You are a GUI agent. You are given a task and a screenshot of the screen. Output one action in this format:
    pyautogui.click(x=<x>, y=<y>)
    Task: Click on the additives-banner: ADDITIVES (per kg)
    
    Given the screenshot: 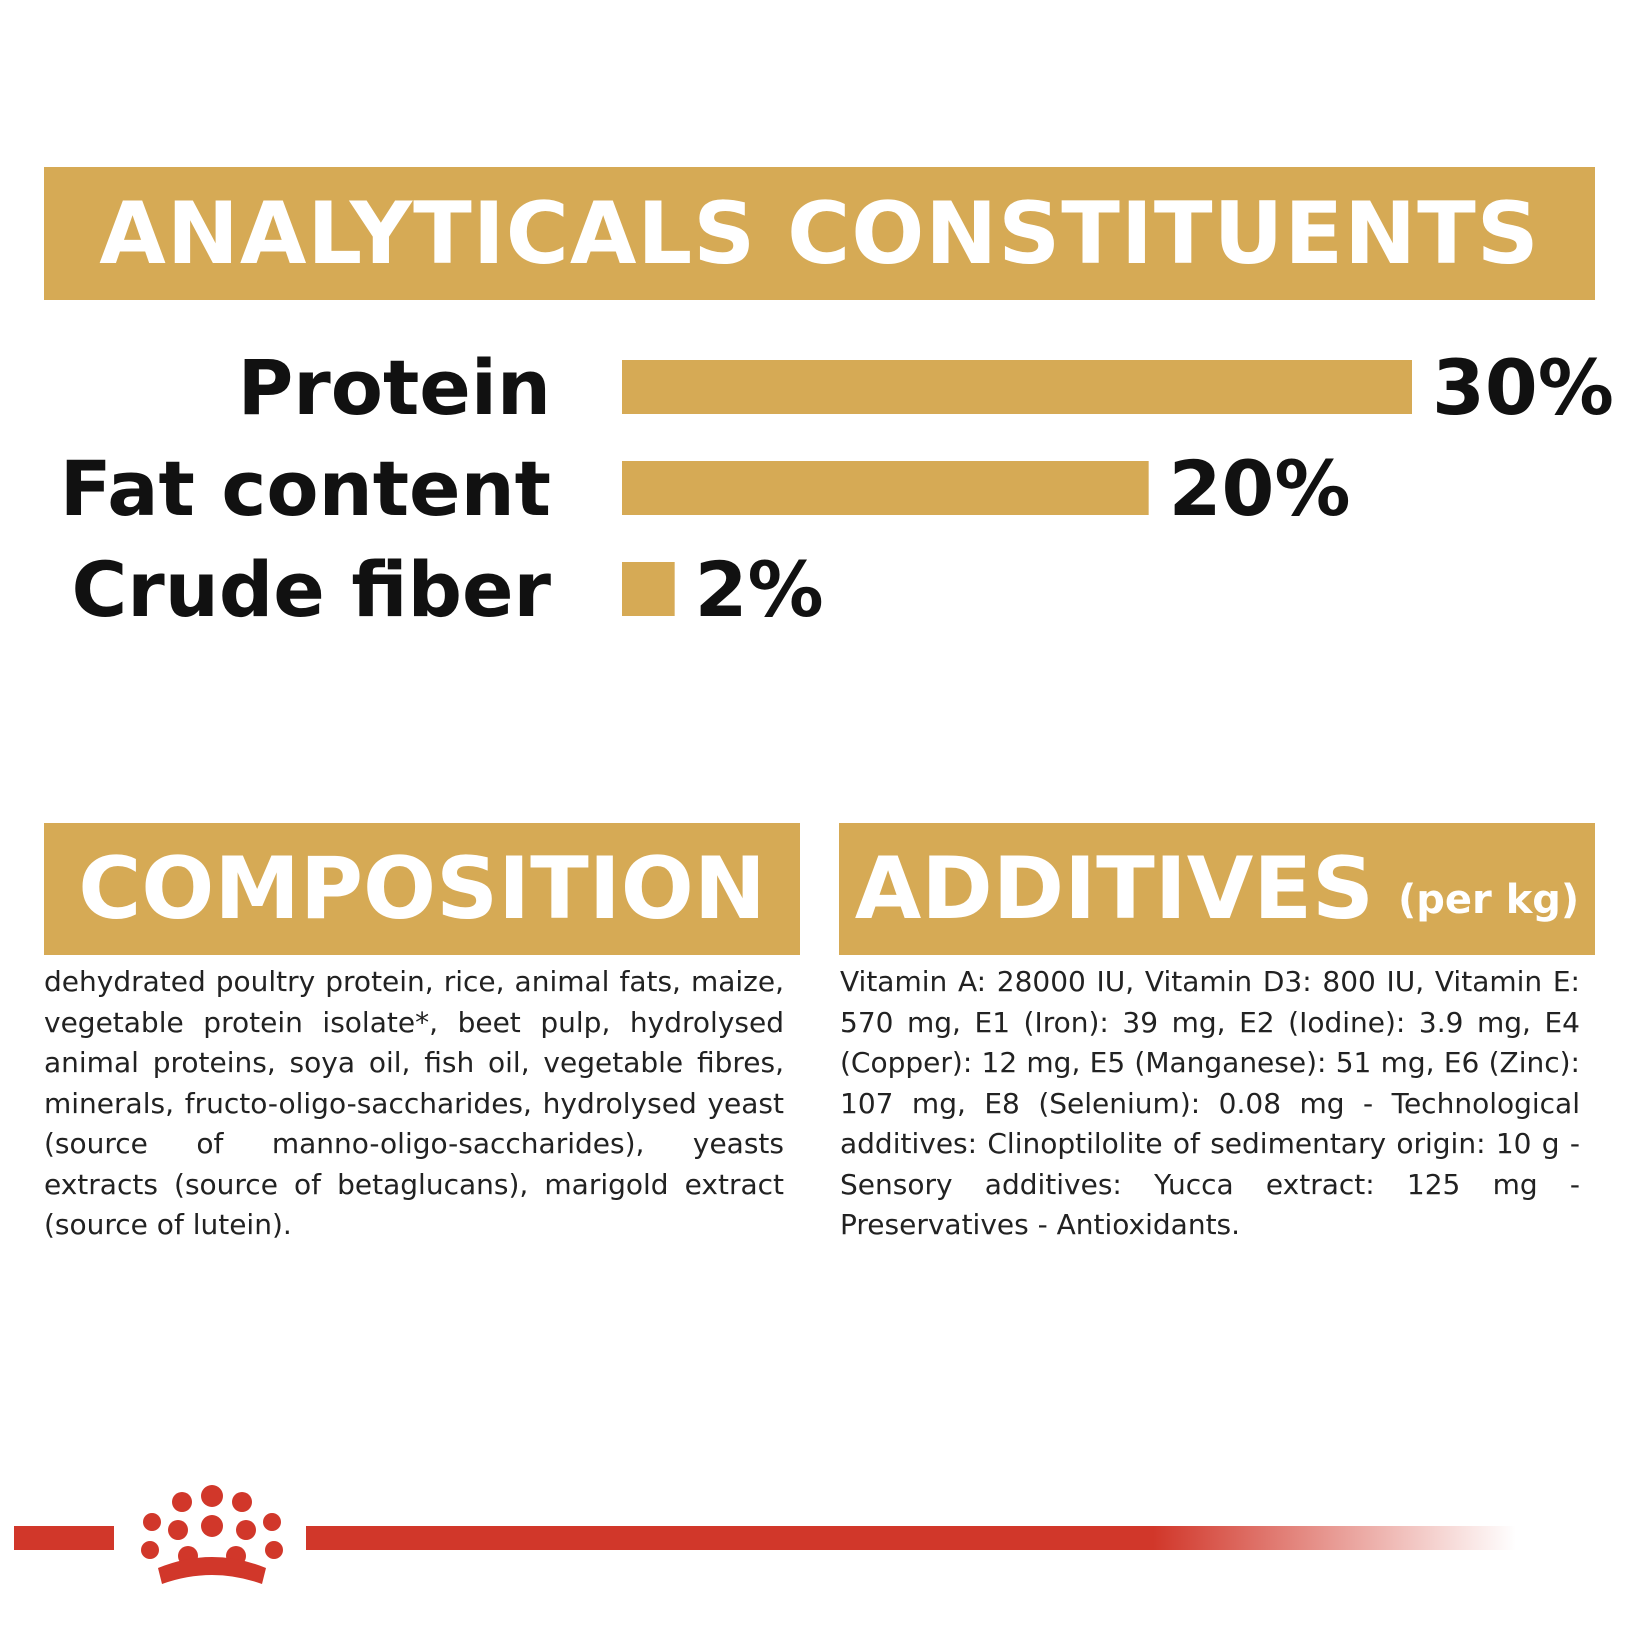 What is the action you would take?
    pyautogui.click(x=1217, y=889)
    